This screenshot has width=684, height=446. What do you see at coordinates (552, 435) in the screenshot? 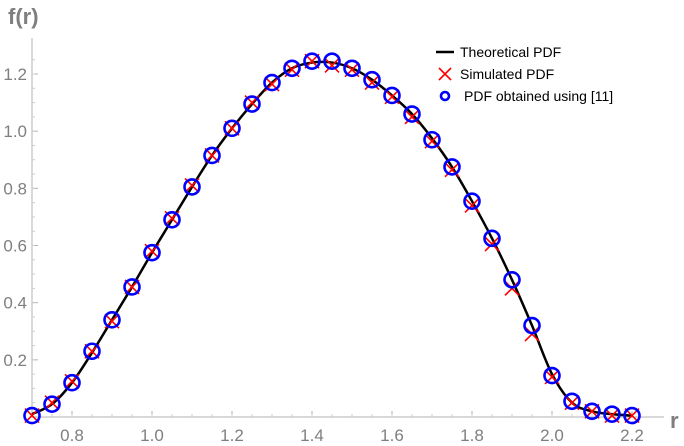
I see `x-tick-label: 2.0` at bounding box center [552, 435].